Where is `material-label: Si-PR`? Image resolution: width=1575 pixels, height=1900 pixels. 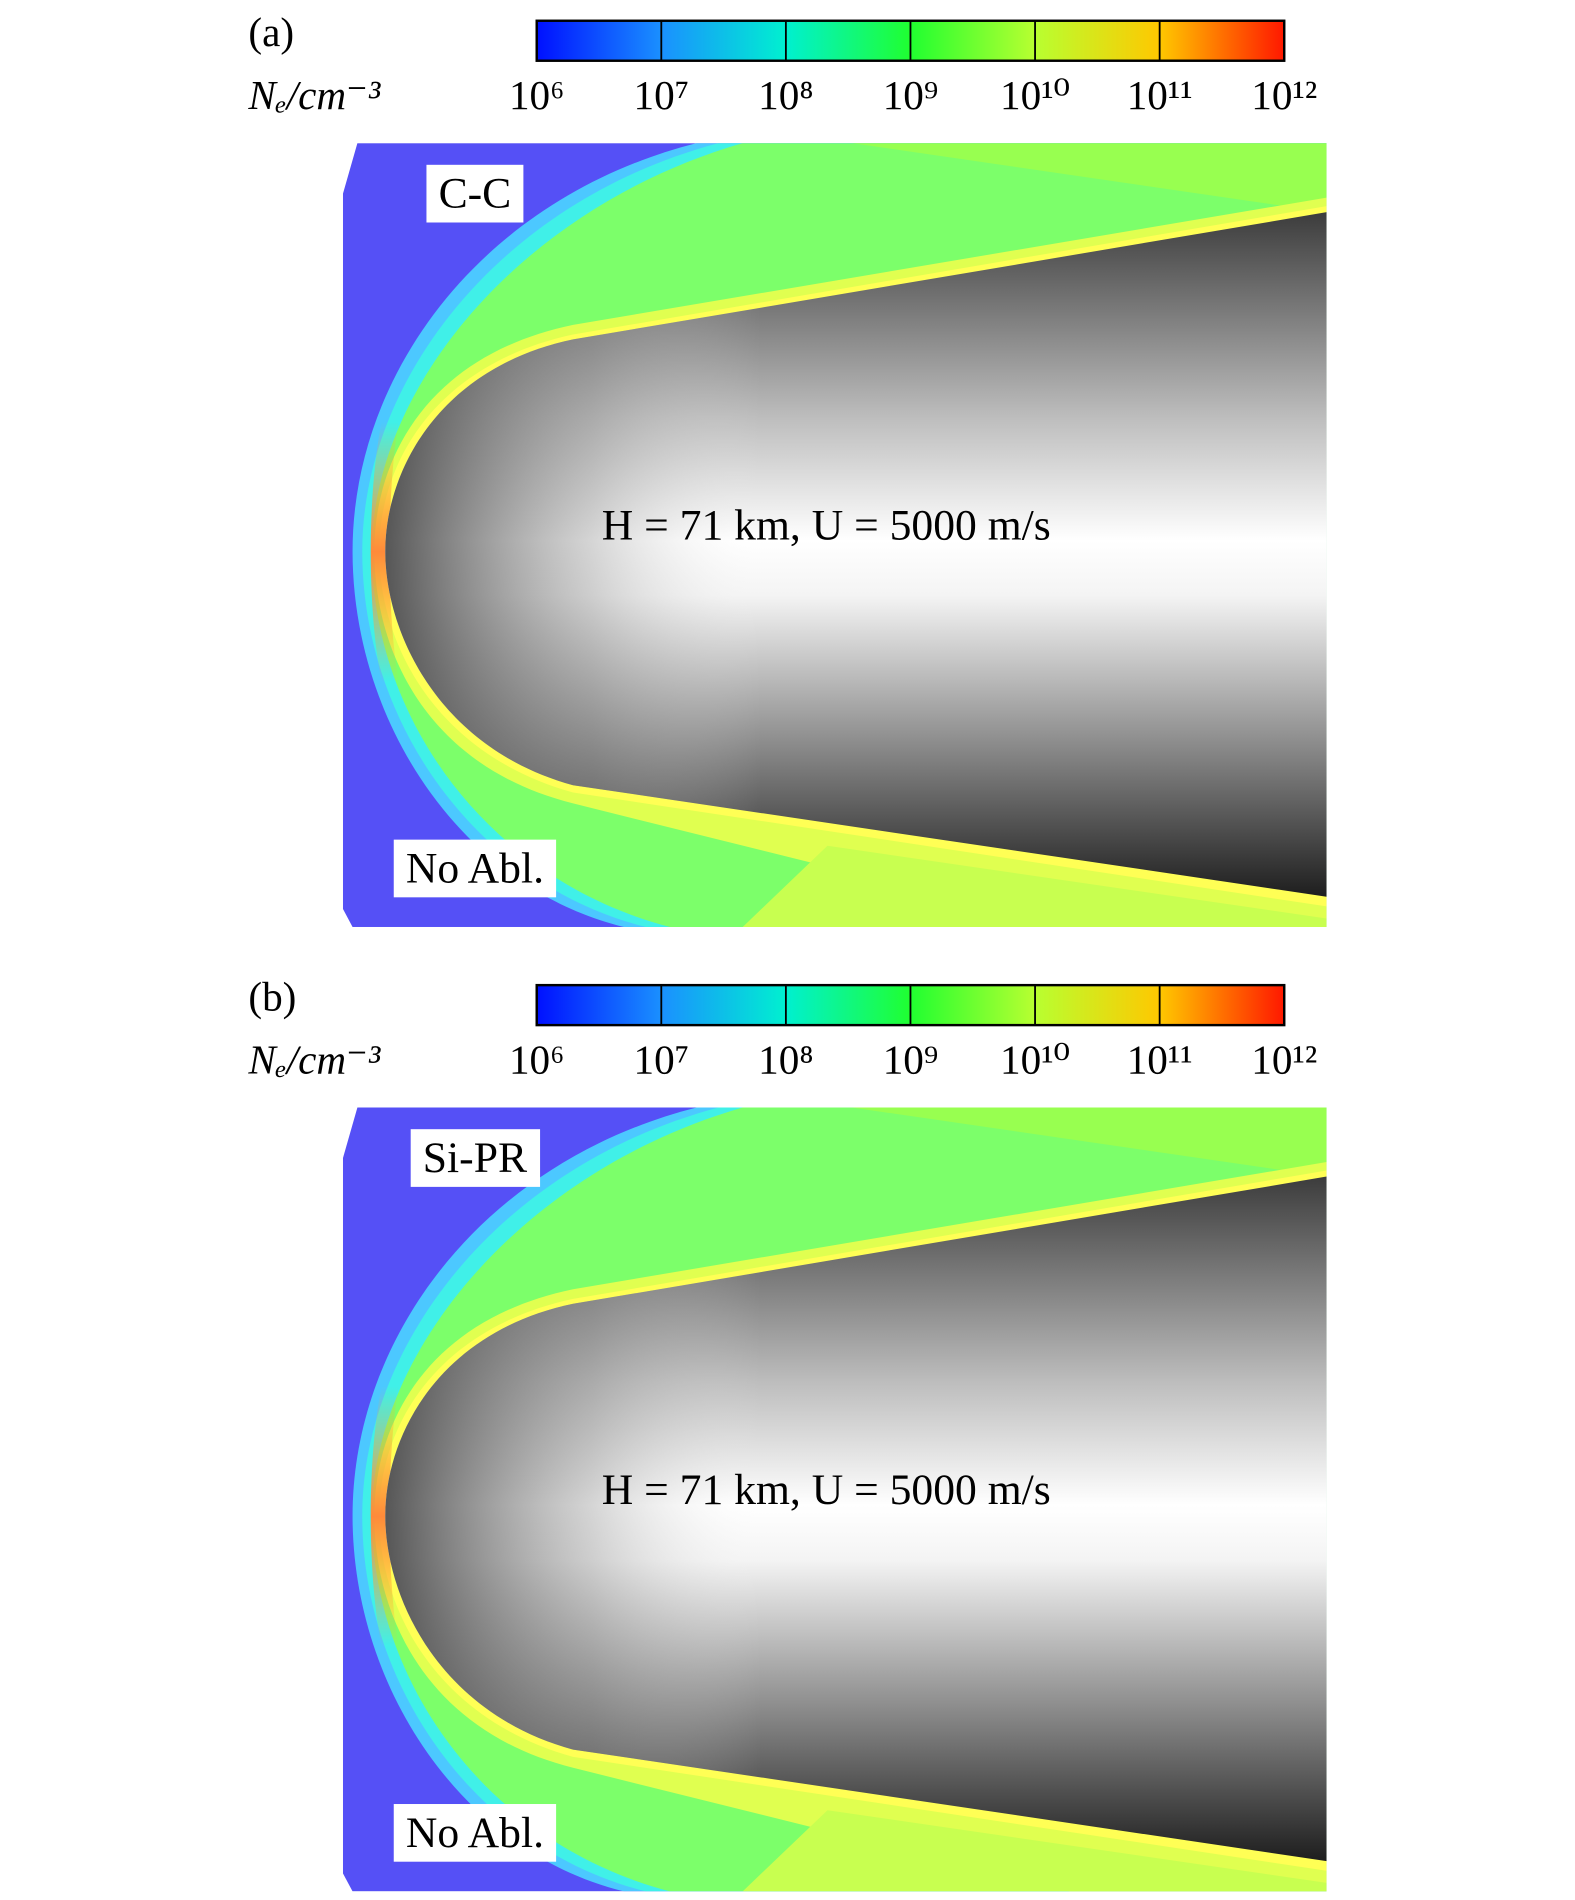 material-label: Si-PR is located at coordinates (475, 1158).